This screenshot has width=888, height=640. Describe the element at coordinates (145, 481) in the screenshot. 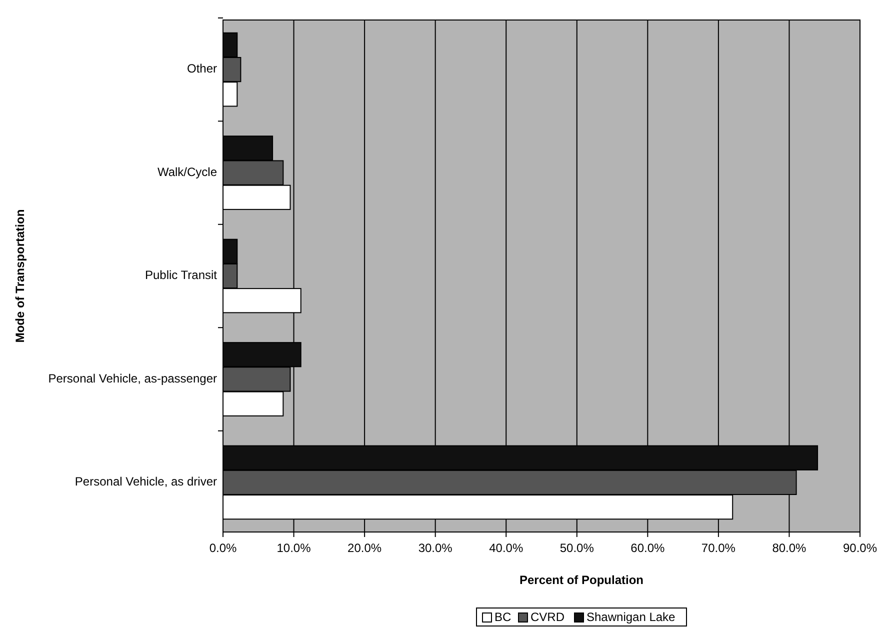

I see `y-tick-label: Personal Vehicle, as driver` at that location.